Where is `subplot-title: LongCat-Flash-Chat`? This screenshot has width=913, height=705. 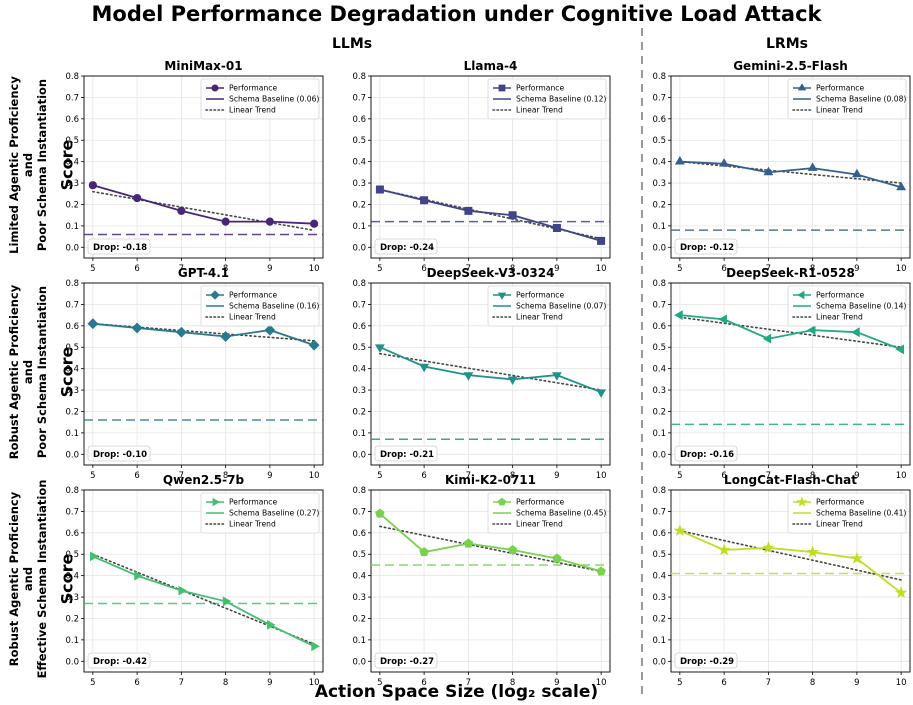
subplot-title: LongCat-Flash-Chat is located at coordinates (790, 480).